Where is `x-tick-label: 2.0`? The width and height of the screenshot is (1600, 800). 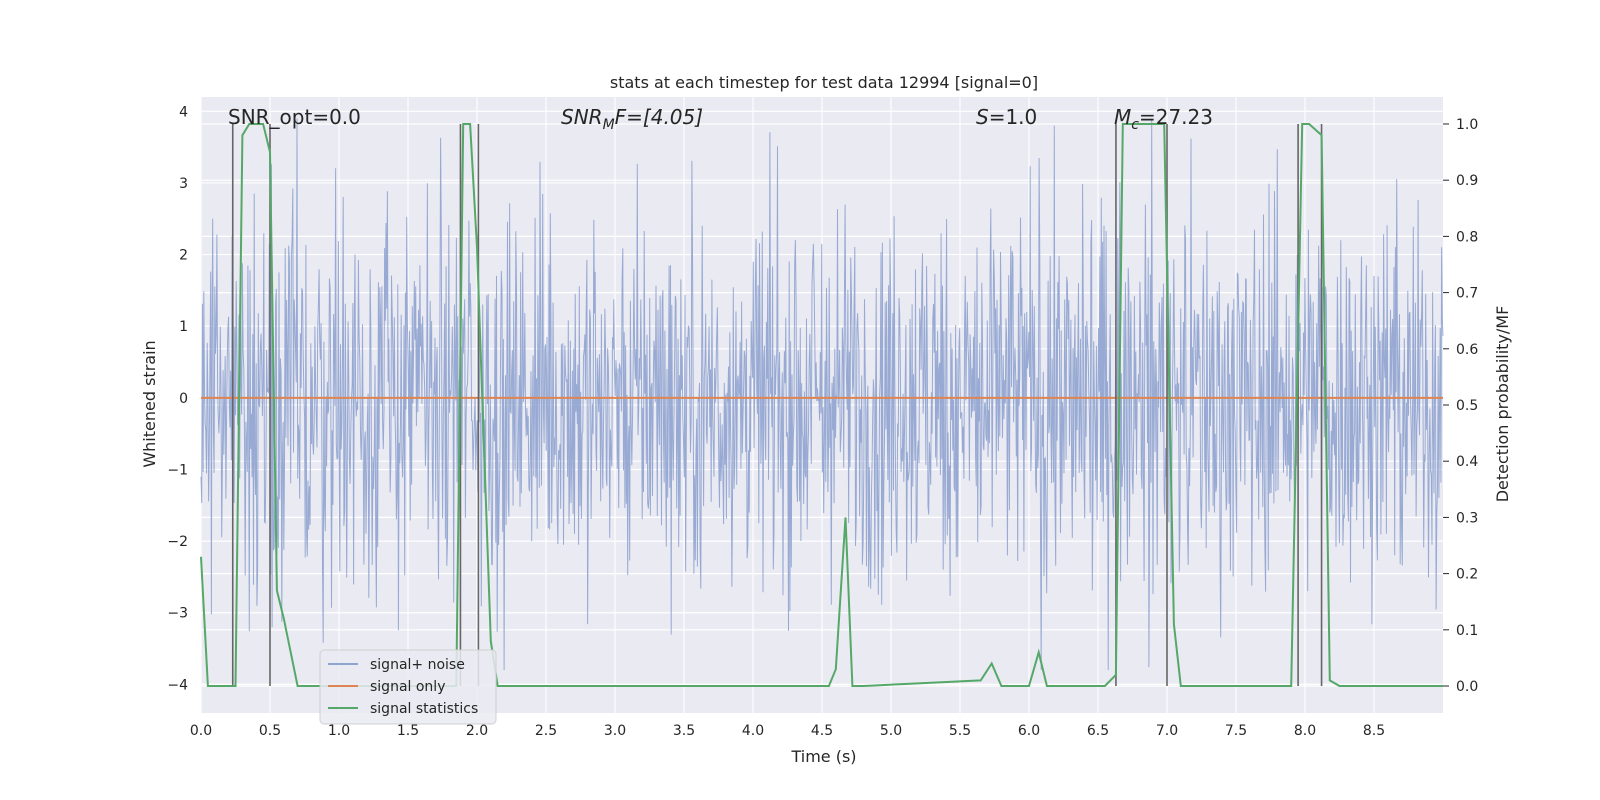
x-tick-label: 2.0 is located at coordinates (477, 731).